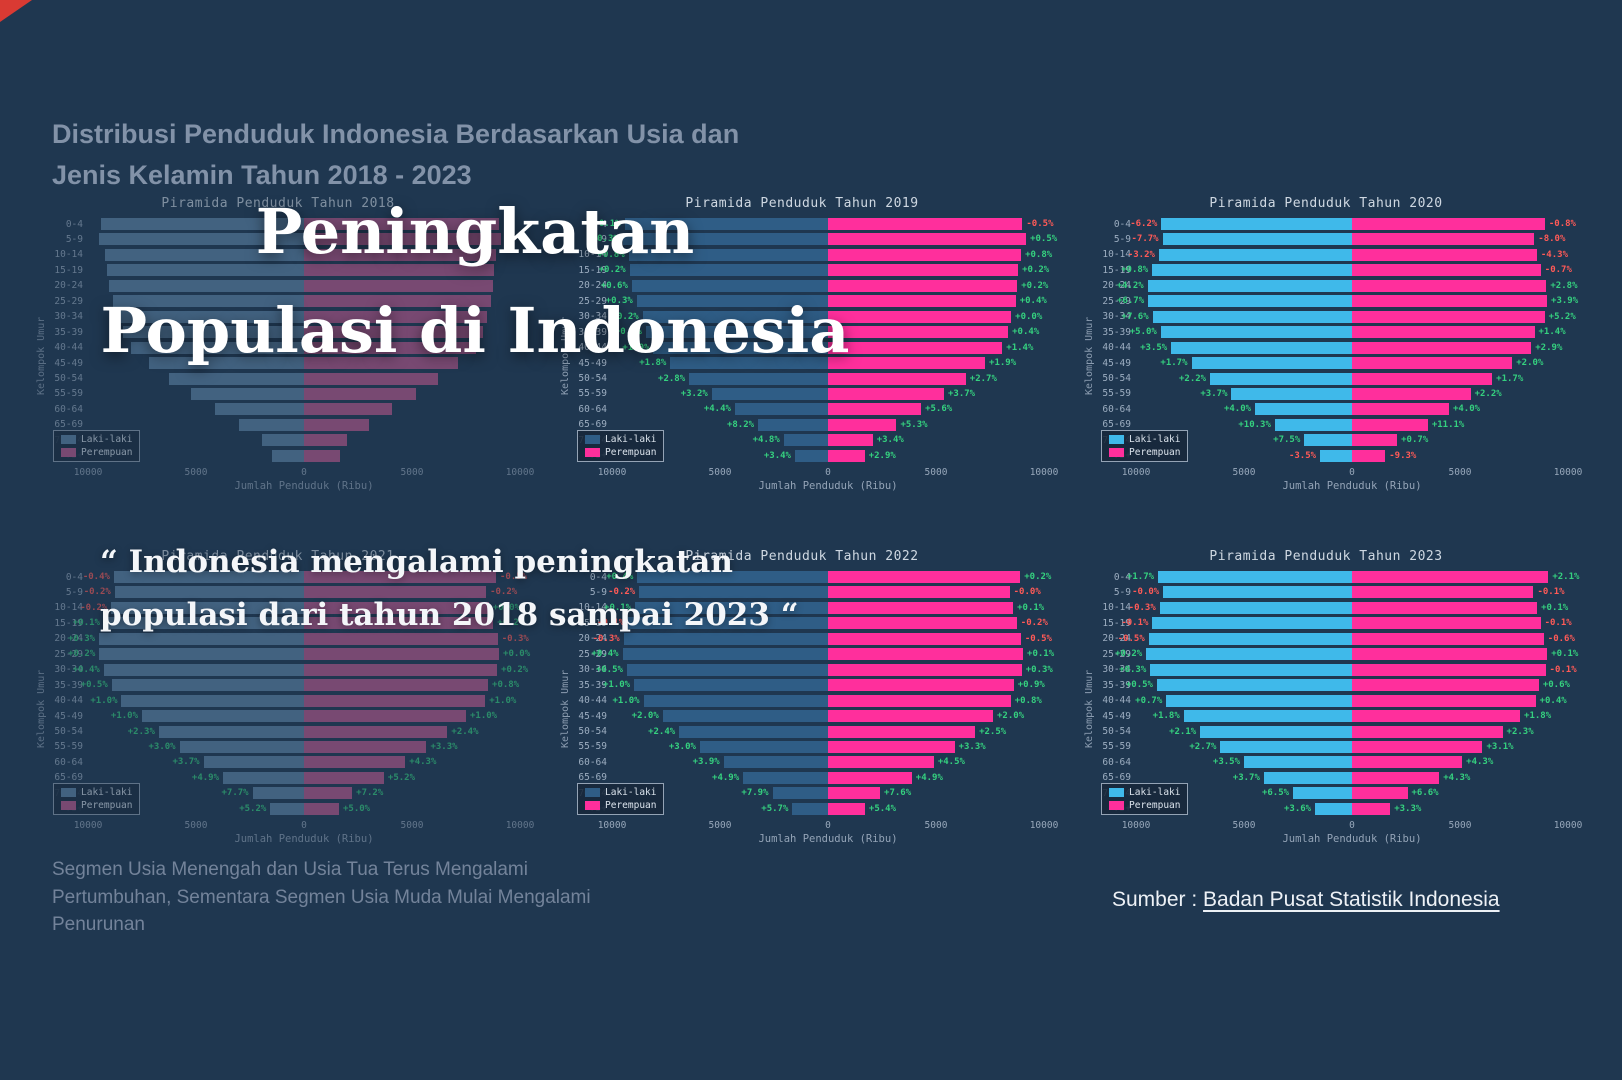 The height and width of the screenshot is (1080, 1622). I want to click on x-axis: 10000 5000 0 5000 10000, so click(1352, 473).